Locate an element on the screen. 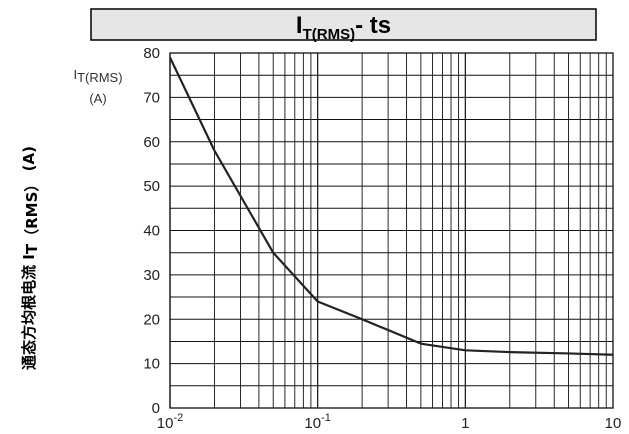  y-tick-label: 10 is located at coordinates (151, 364).